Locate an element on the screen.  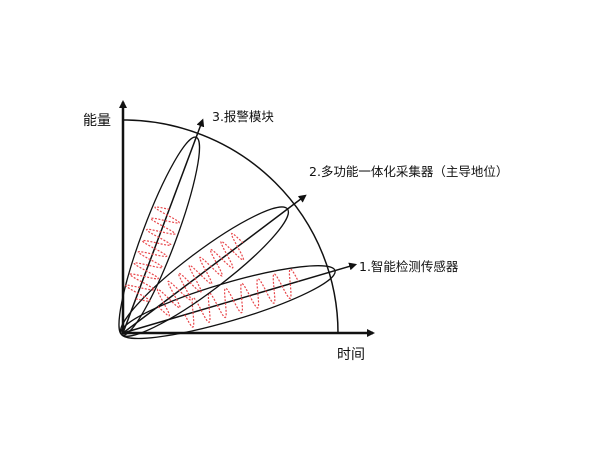
y-axis-label: 能量 is located at coordinates (97, 121).